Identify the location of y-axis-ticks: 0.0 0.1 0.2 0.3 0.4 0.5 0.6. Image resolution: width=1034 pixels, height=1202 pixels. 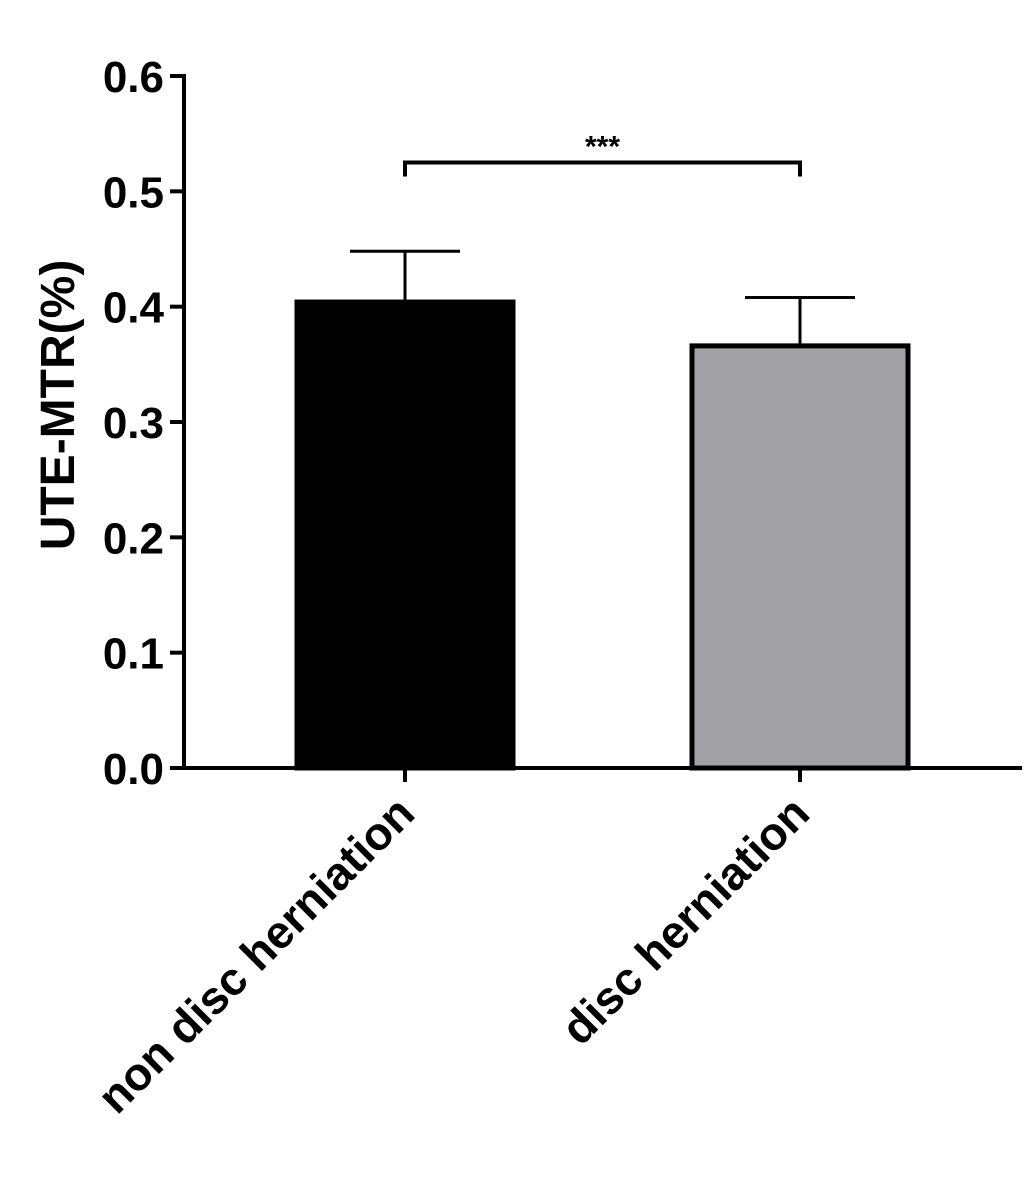
(143, 423).